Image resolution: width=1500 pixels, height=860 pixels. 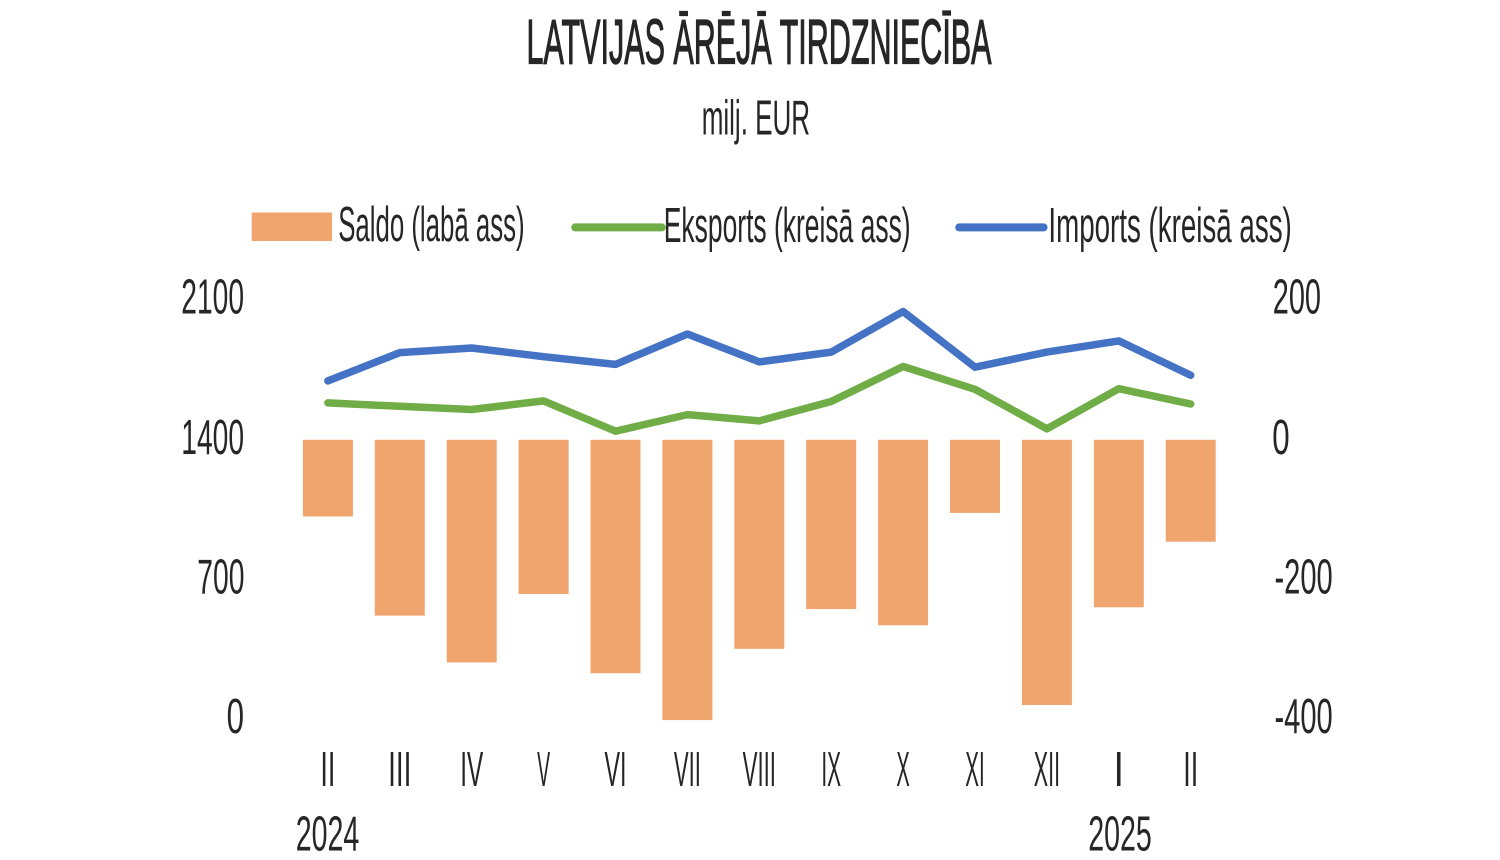 What do you see at coordinates (687, 769) in the screenshot?
I see `svg-text: VII` at bounding box center [687, 769].